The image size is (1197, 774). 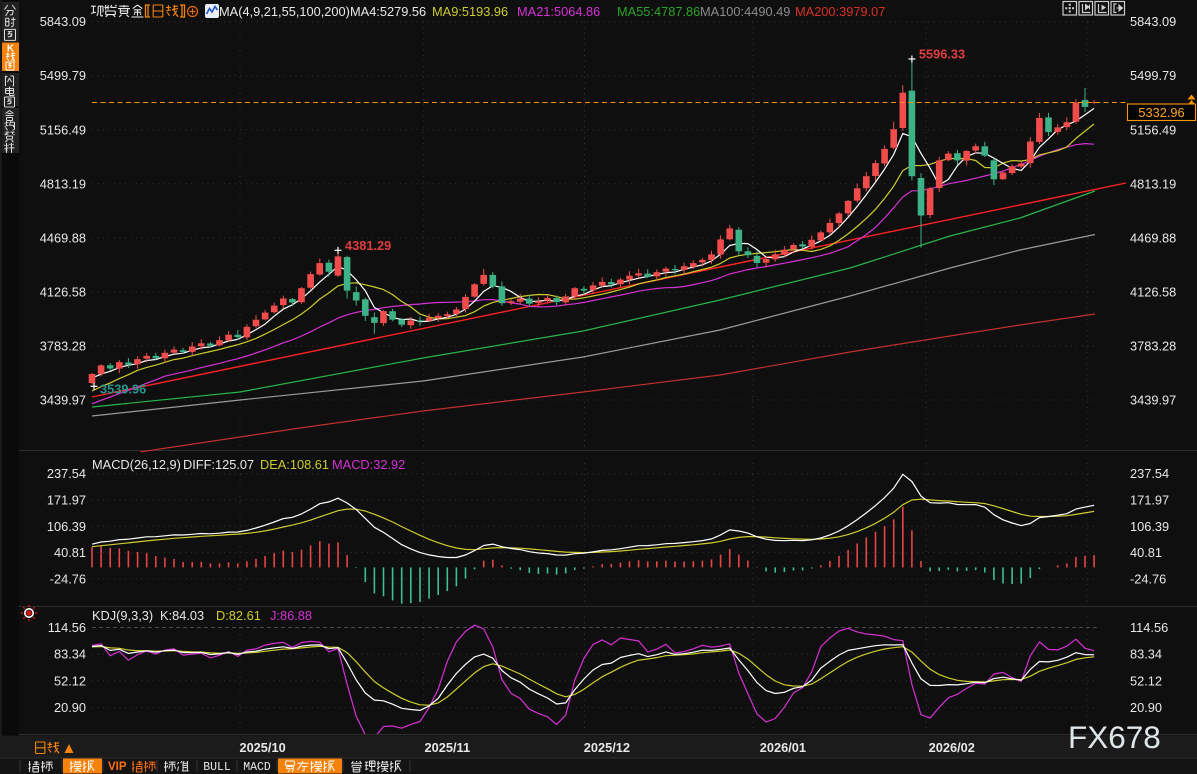 I want to click on svg-text: MACD:32.92, so click(x=368, y=464).